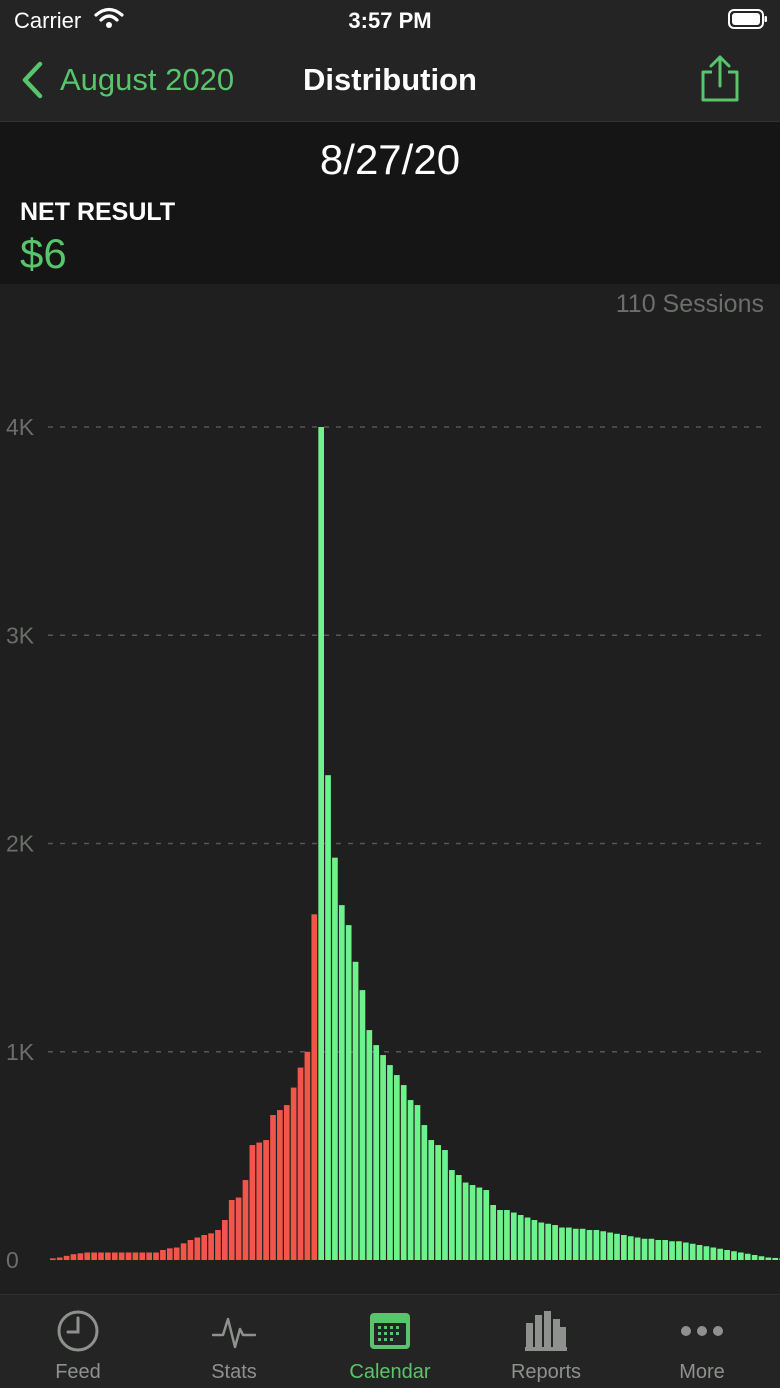  What do you see at coordinates (12, 1260) in the screenshot?
I see `y-tick-label: 0` at bounding box center [12, 1260].